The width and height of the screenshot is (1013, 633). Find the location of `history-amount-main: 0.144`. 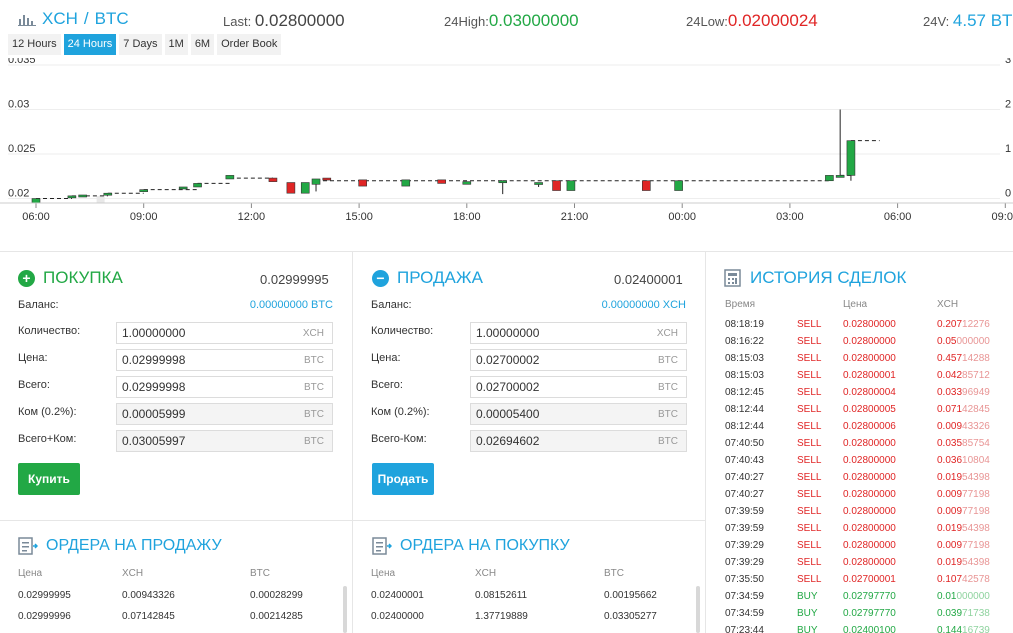

history-amount-main: 0.144 is located at coordinates (950, 629).